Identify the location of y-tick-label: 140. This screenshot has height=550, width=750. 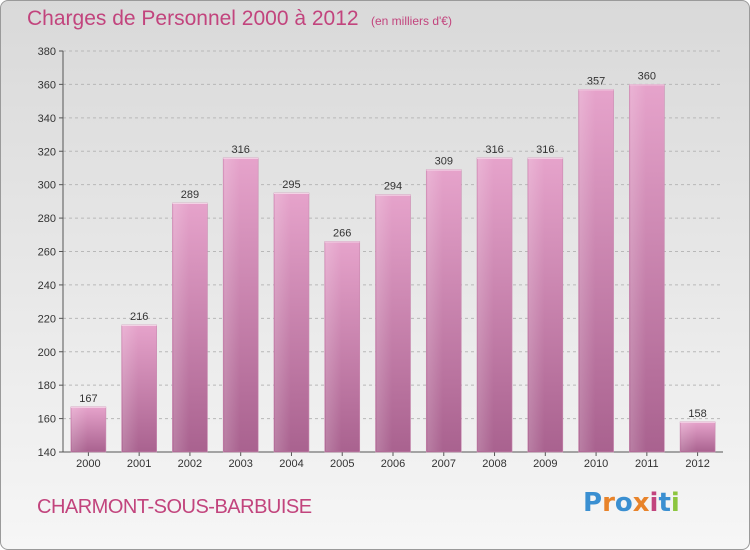
(47, 453).